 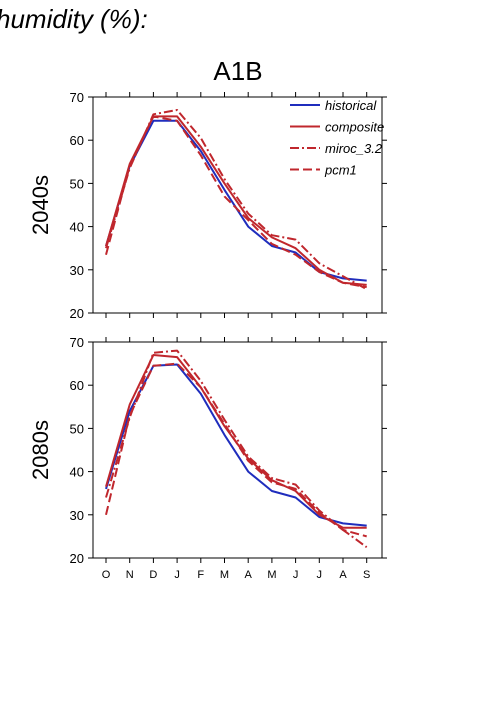 What do you see at coordinates (74, 19) in the screenshot?
I see `figure-title: humidity (%):` at bounding box center [74, 19].